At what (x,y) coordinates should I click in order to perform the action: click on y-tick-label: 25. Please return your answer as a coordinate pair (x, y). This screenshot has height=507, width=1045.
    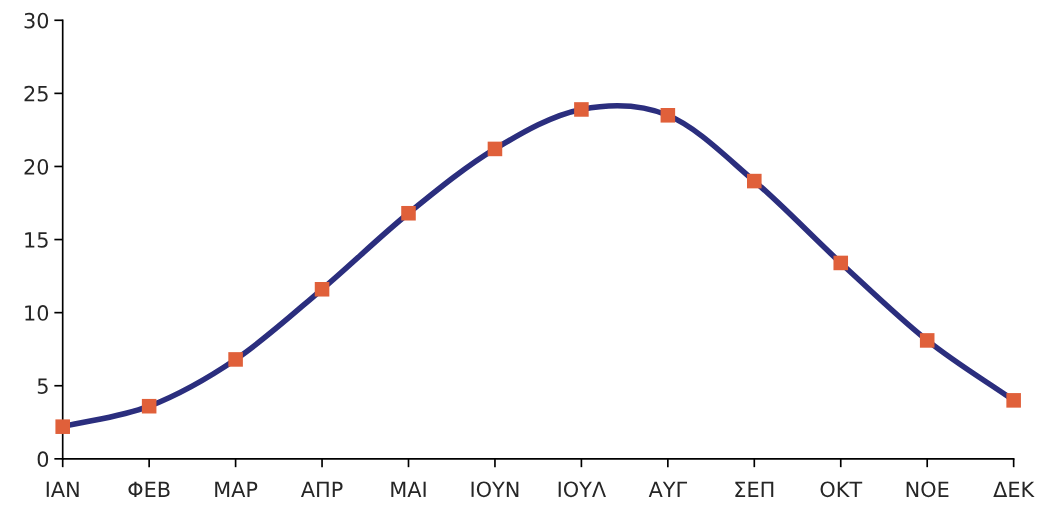
    Looking at the image, I should click on (36, 93).